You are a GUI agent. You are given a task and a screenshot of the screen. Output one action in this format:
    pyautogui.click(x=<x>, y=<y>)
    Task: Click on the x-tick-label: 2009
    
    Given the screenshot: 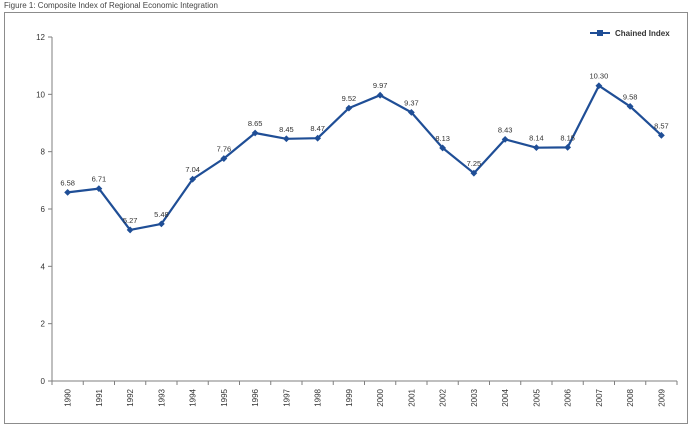 What is the action you would take?
    pyautogui.click(x=661, y=397)
    